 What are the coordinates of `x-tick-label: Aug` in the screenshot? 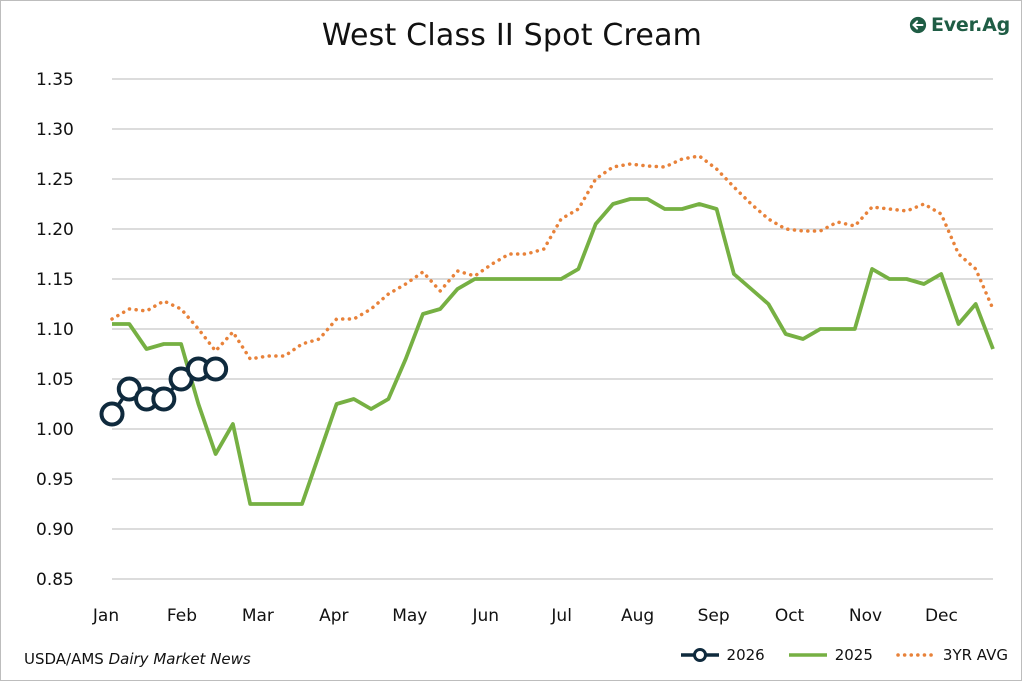 It's located at (637, 616).